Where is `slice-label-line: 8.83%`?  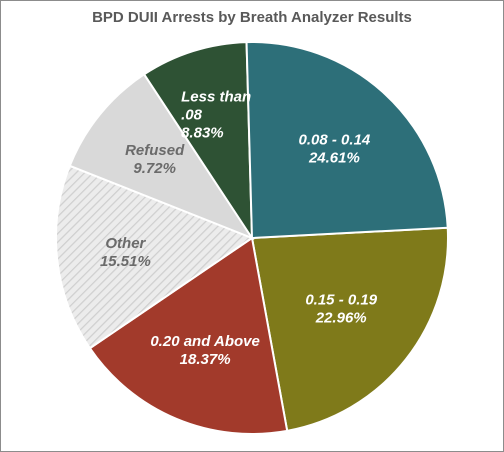 slice-label-line: 8.83% is located at coordinates (202, 133).